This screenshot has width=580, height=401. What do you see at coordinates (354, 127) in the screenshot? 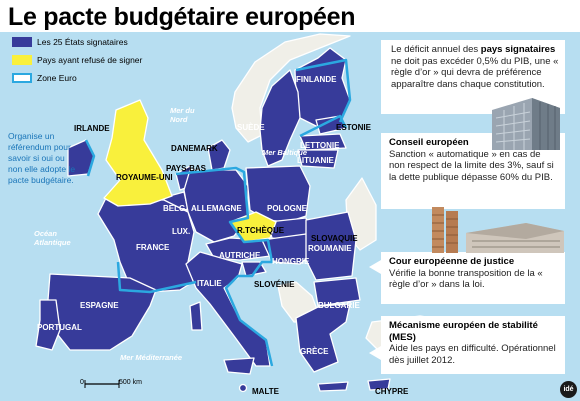
I see `label-estonie: ESTONIE` at bounding box center [354, 127].